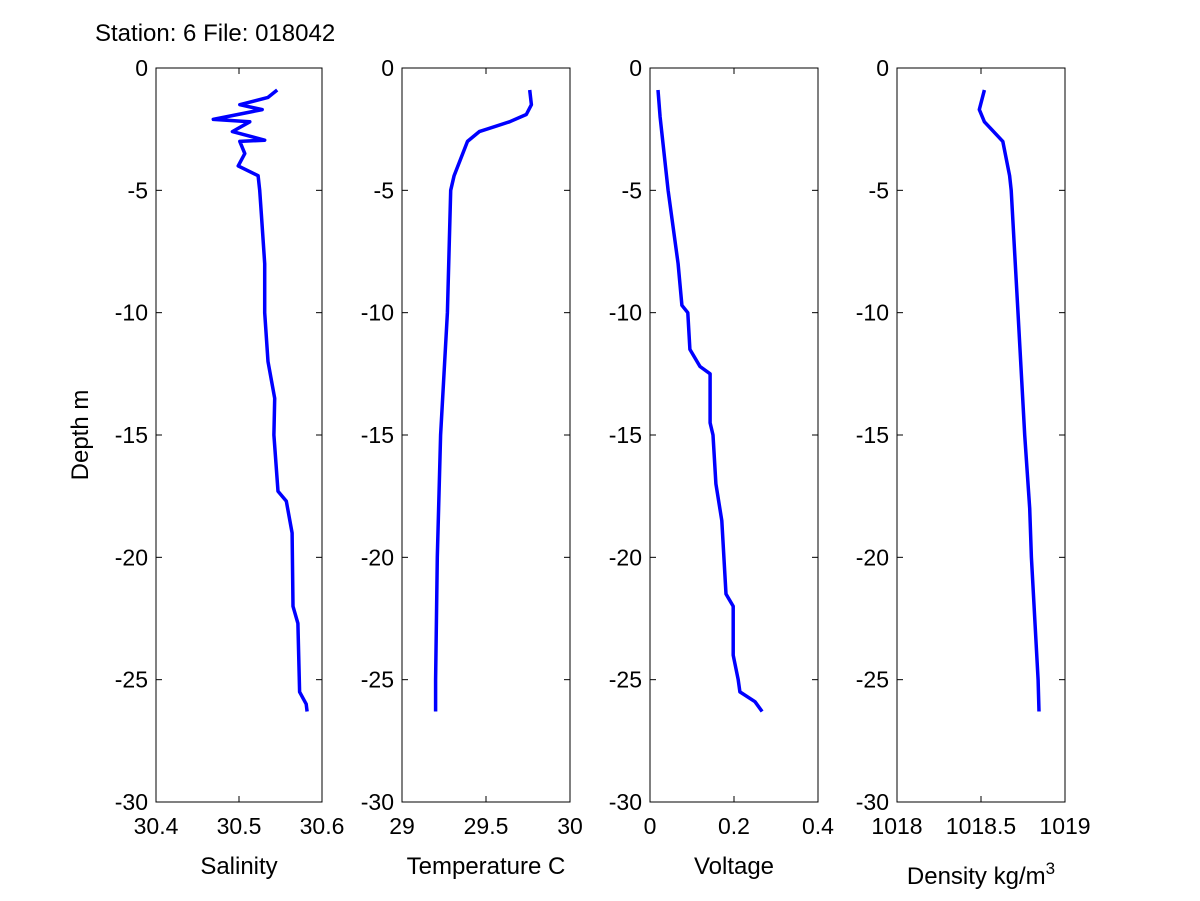 The width and height of the screenshot is (1200, 901). What do you see at coordinates (896, 826) in the screenshot?
I see `x-tick-label: 1018` at bounding box center [896, 826].